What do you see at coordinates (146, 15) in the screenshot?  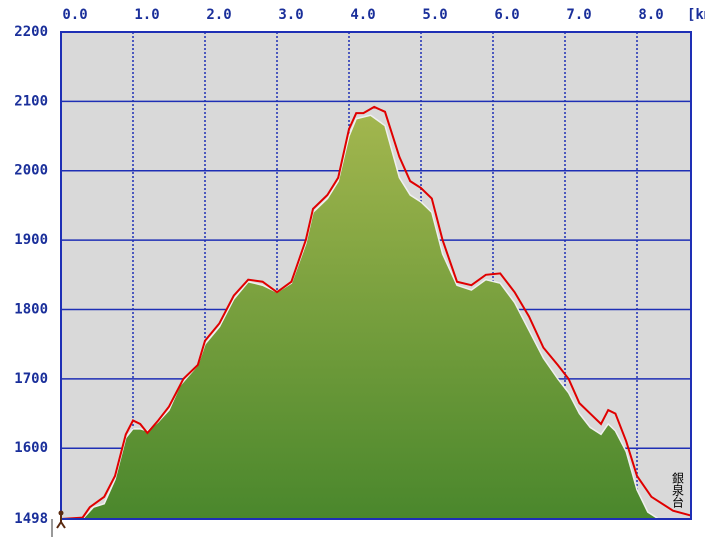 I see `x-tick-label: 1.0` at bounding box center [146, 15].